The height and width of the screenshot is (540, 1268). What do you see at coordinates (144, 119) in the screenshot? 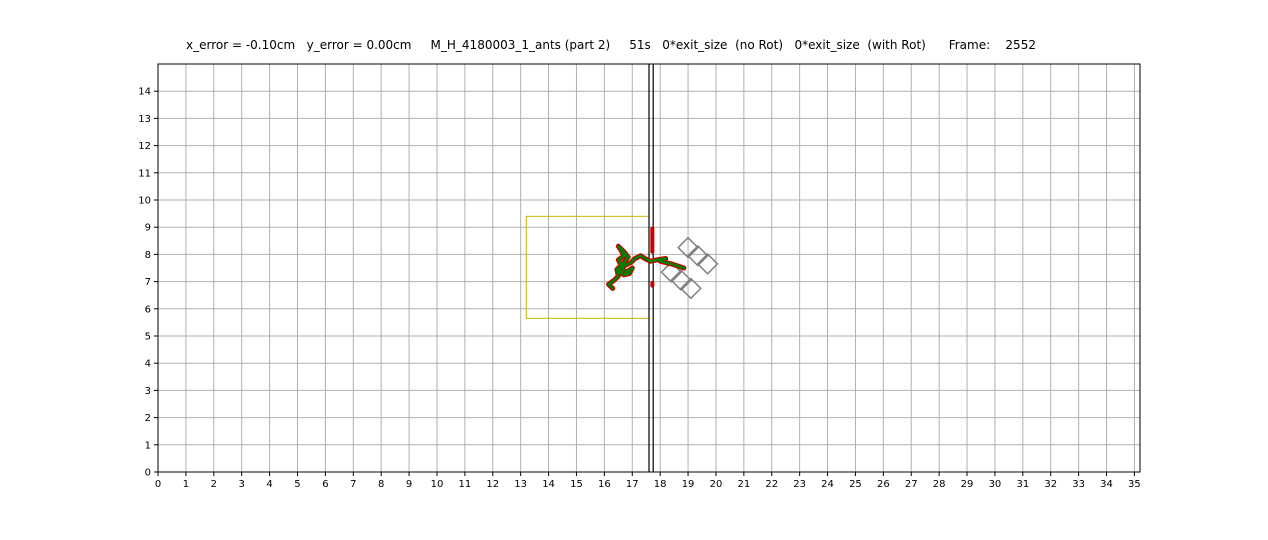
I see `y-tick-label: 13` at bounding box center [144, 119].